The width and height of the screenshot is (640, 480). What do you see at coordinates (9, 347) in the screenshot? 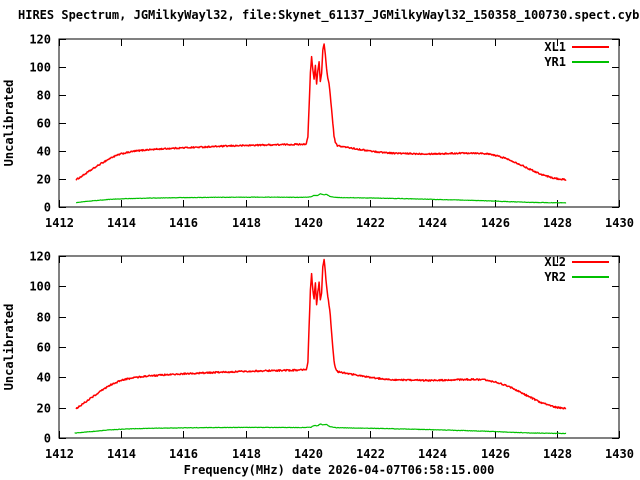
I see `y-axis-label-bottom: Uncalibrated` at bounding box center [9, 347].